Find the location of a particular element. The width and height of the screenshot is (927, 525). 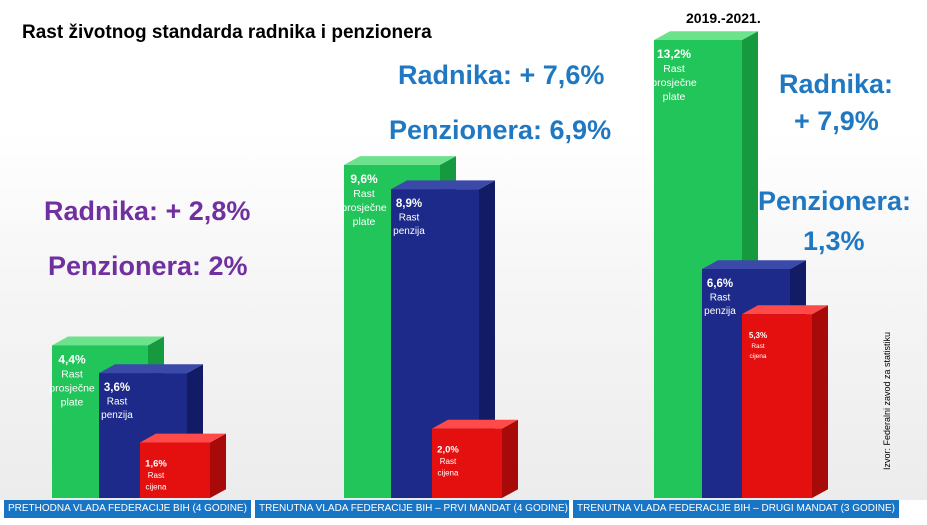

bar-g3-2-series-label-1: Rast is located at coordinates (720, 298).